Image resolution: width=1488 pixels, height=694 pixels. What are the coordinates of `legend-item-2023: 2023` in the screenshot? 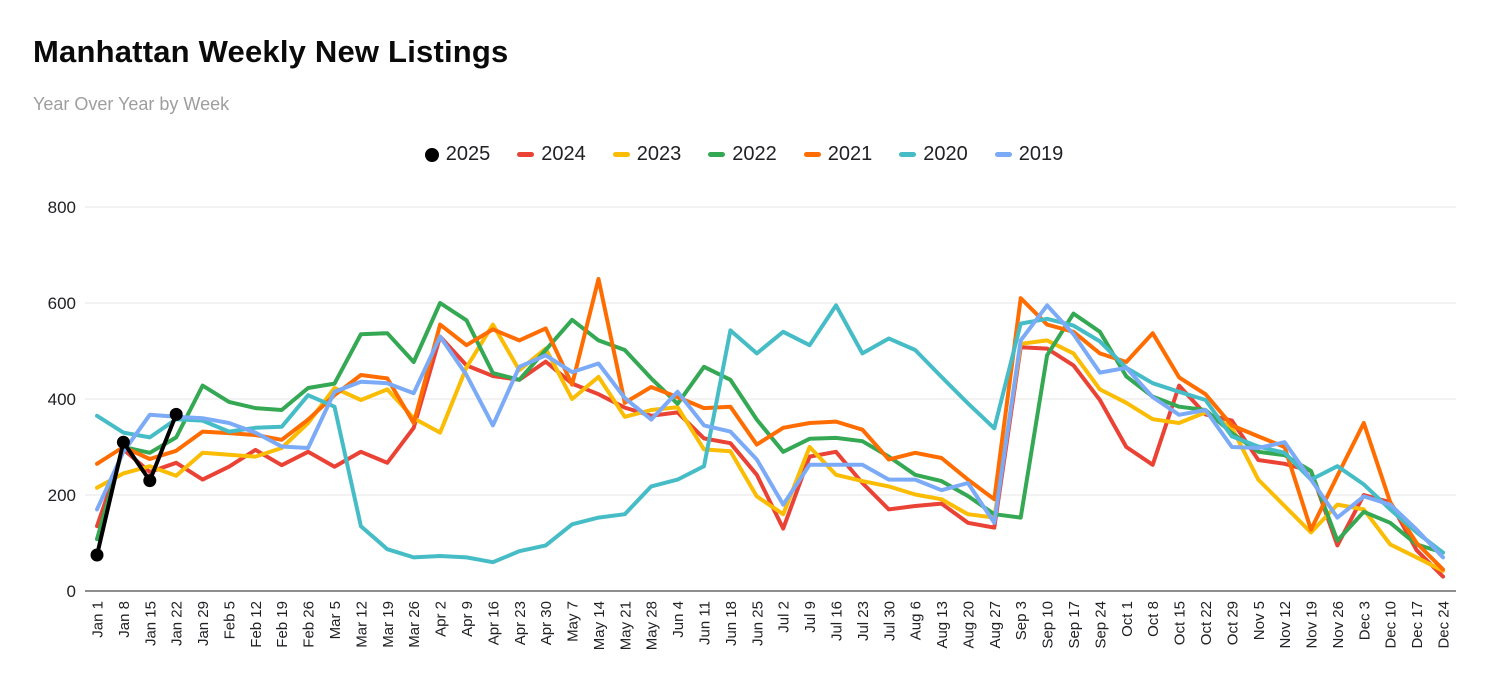 It's located at (647, 154).